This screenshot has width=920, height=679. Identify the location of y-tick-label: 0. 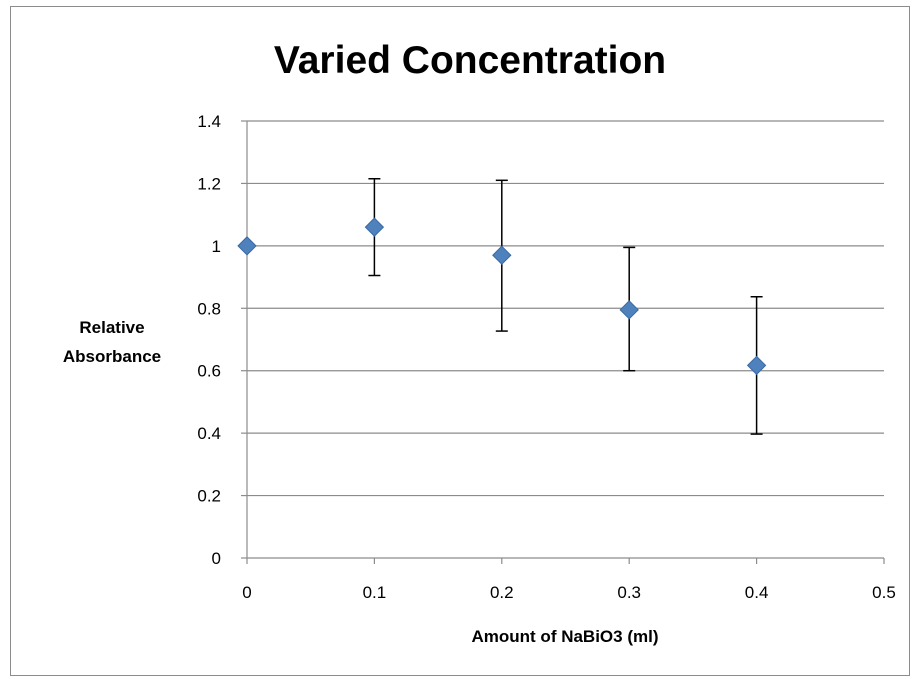
(216, 558).